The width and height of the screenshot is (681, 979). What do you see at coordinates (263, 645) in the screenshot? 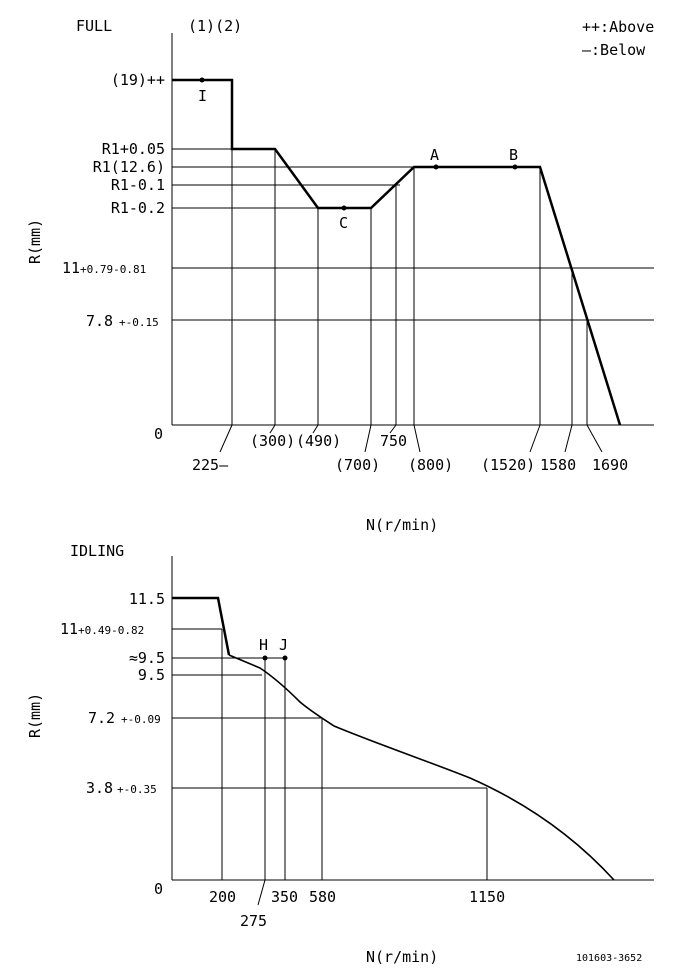
I see `point-h-label: H` at bounding box center [263, 645].